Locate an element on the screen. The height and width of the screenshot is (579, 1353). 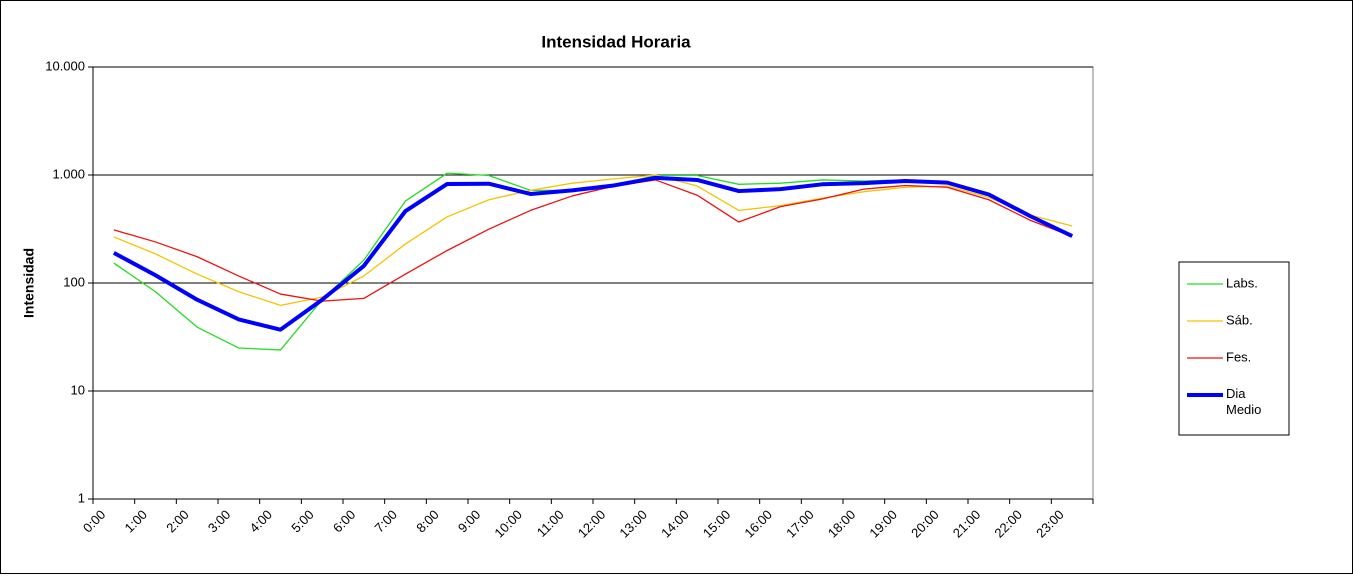
legend-label: Dia Medio is located at coordinates (1243, 401).